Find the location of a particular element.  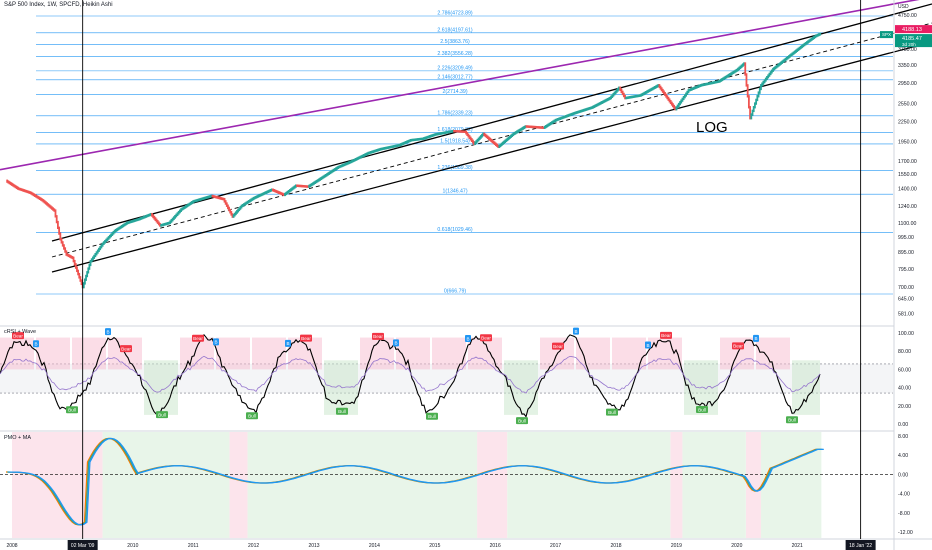

time-axis-tick: 02 Mar '09 is located at coordinates (83, 546).